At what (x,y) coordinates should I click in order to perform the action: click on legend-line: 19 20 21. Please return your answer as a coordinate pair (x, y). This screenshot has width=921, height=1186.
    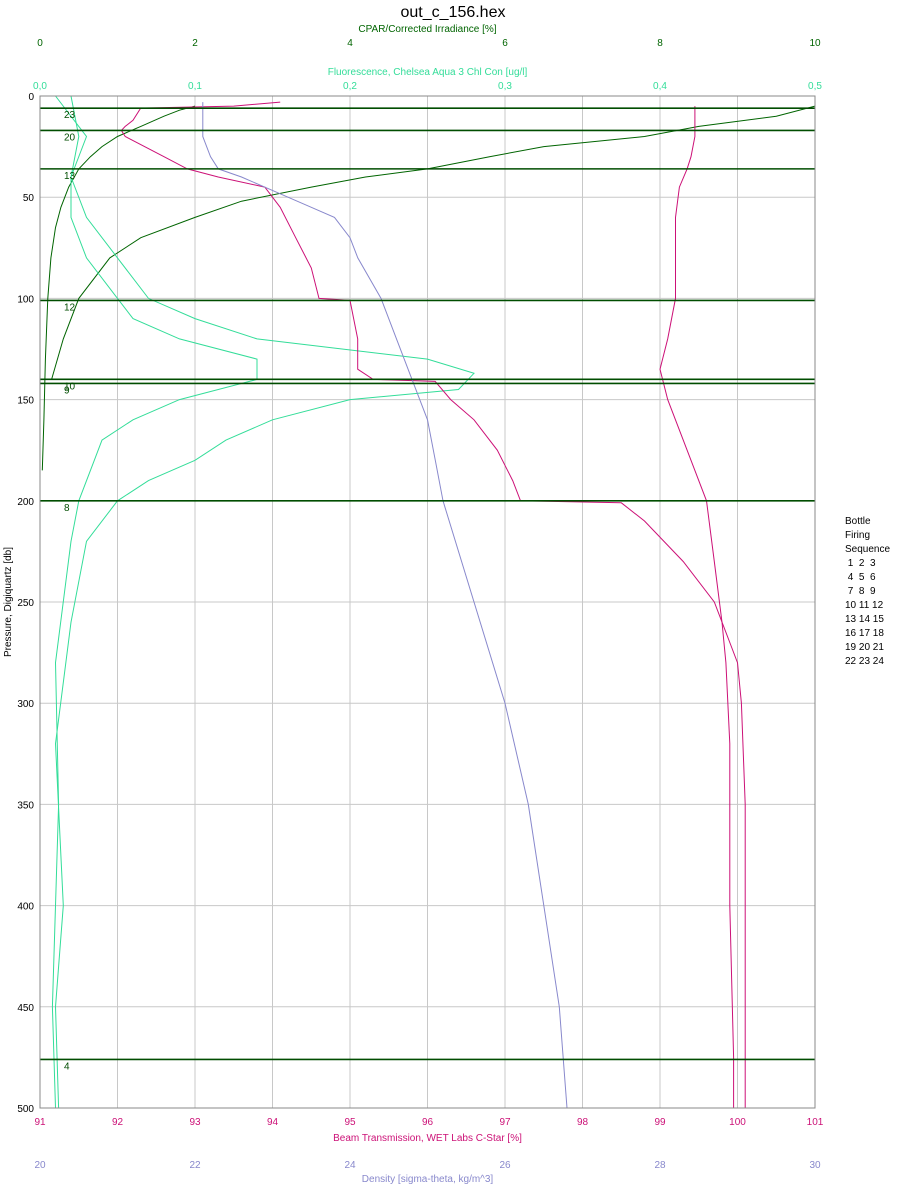
    Looking at the image, I should click on (864, 647).